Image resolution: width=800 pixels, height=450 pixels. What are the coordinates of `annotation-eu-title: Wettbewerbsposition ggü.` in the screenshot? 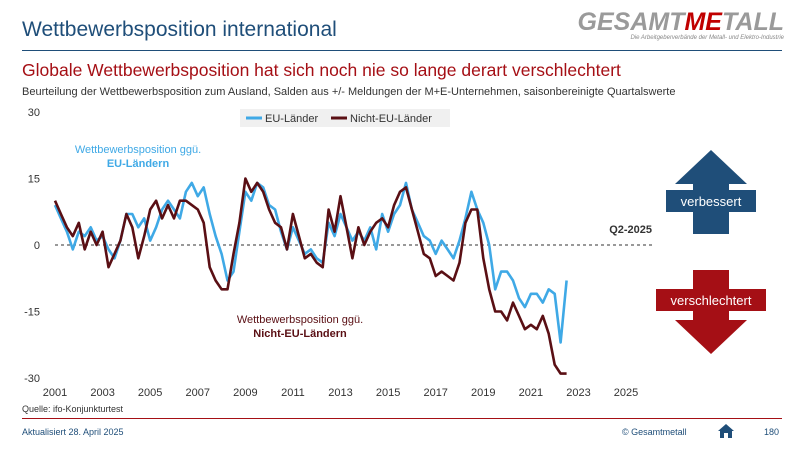 It's located at (138, 150).